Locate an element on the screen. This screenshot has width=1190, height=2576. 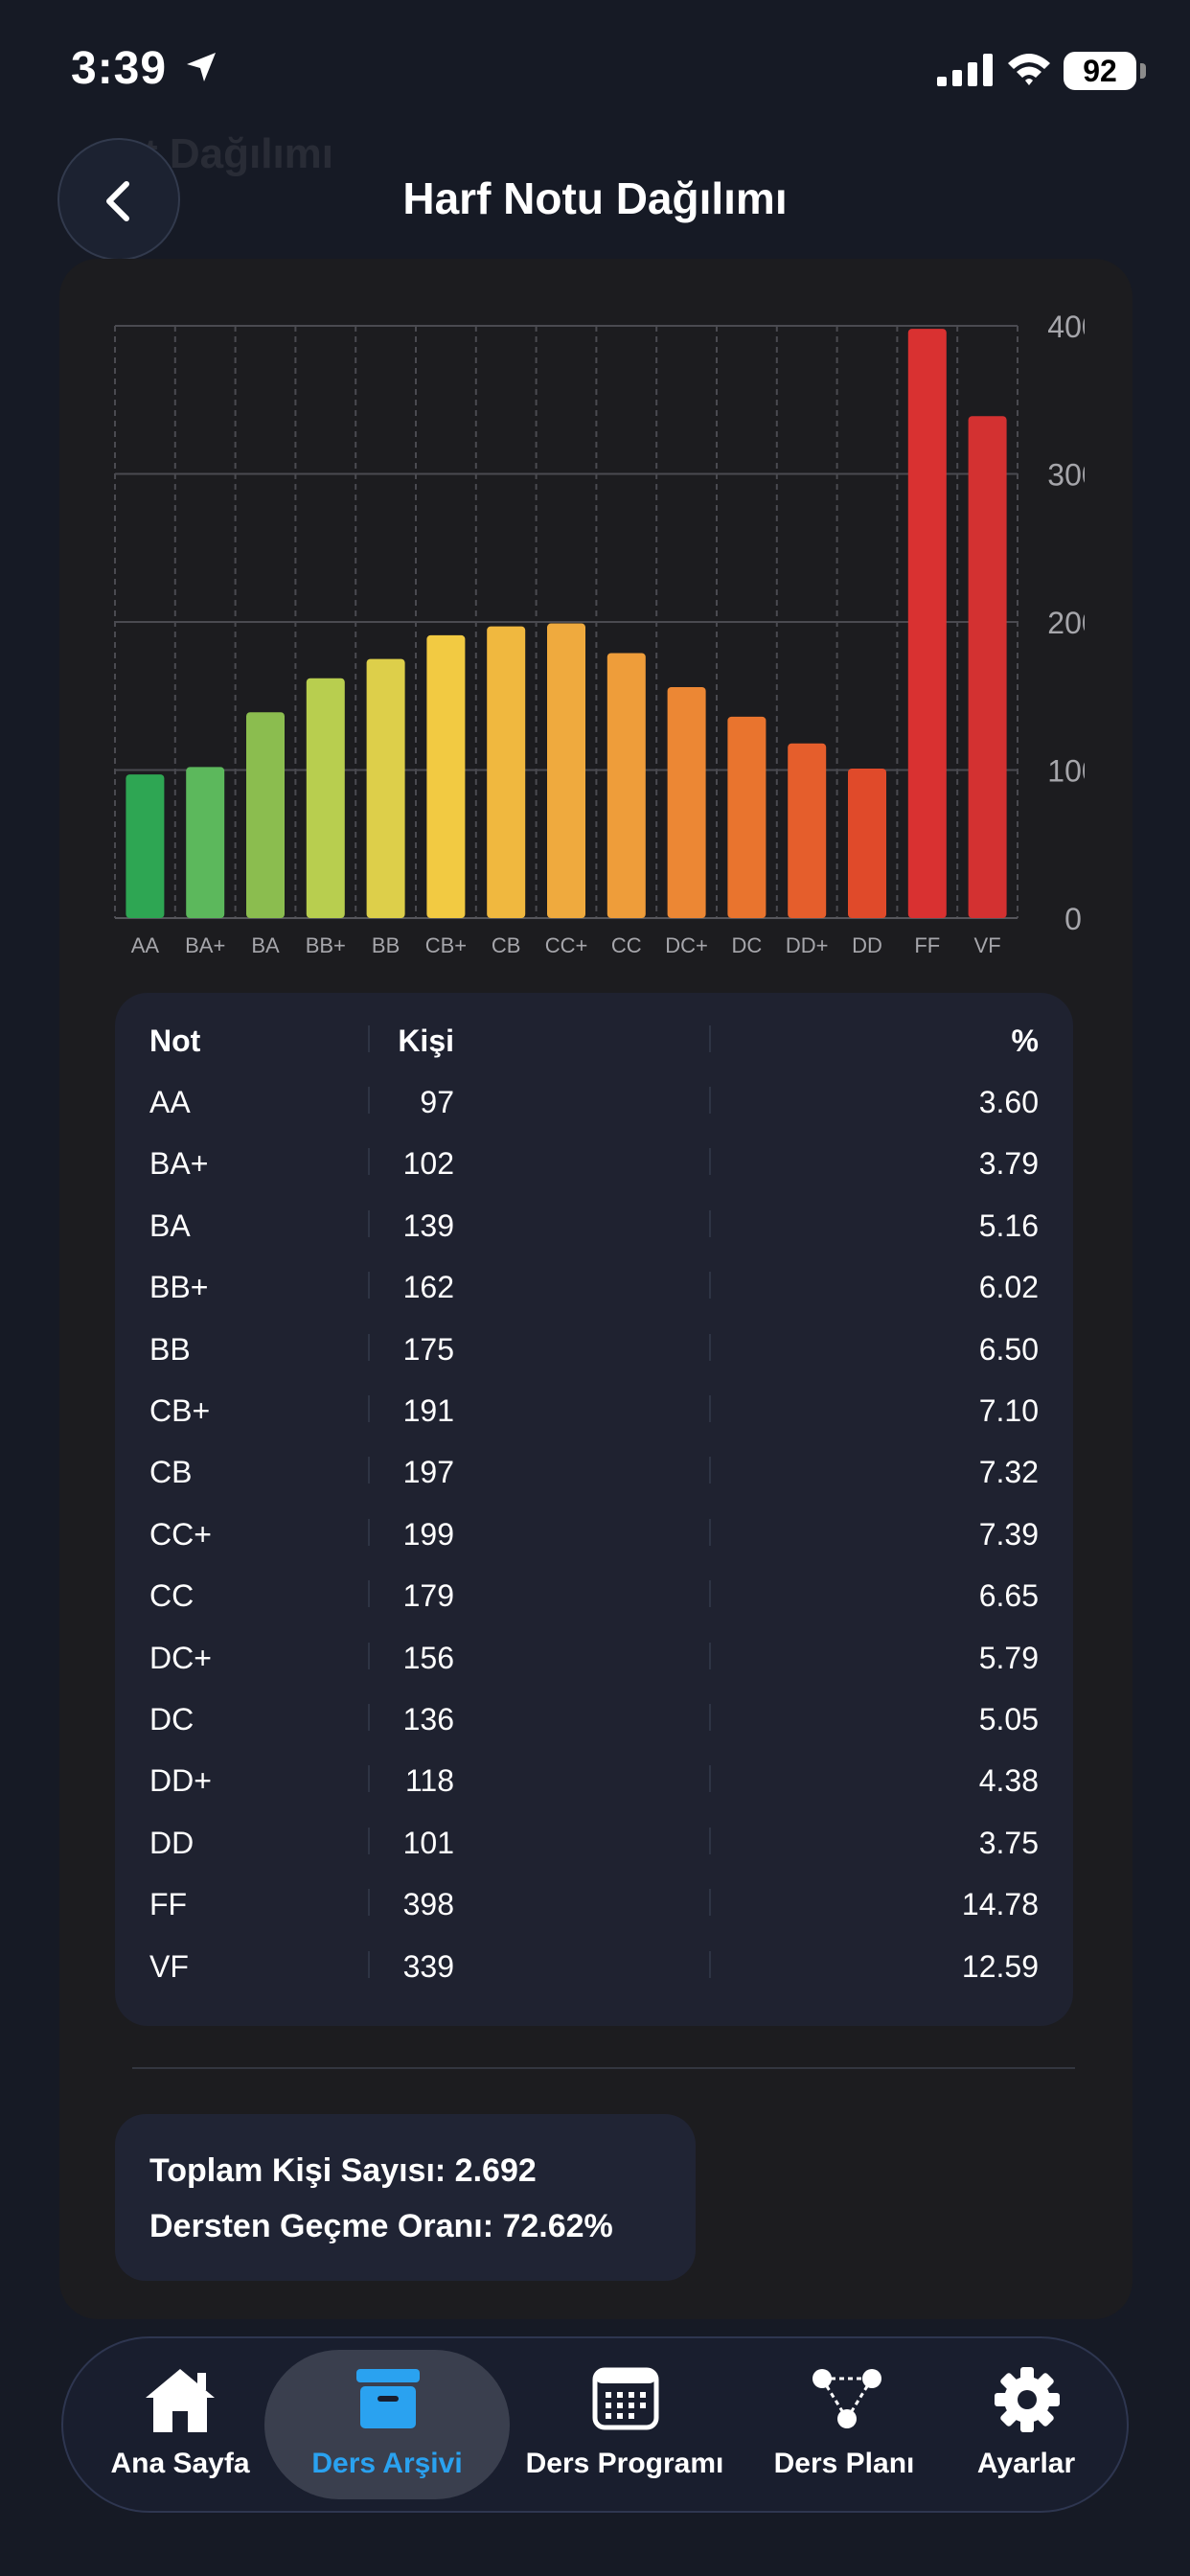
chart-y-labels: 400 300 200 100 0 is located at coordinates (1066, 623).